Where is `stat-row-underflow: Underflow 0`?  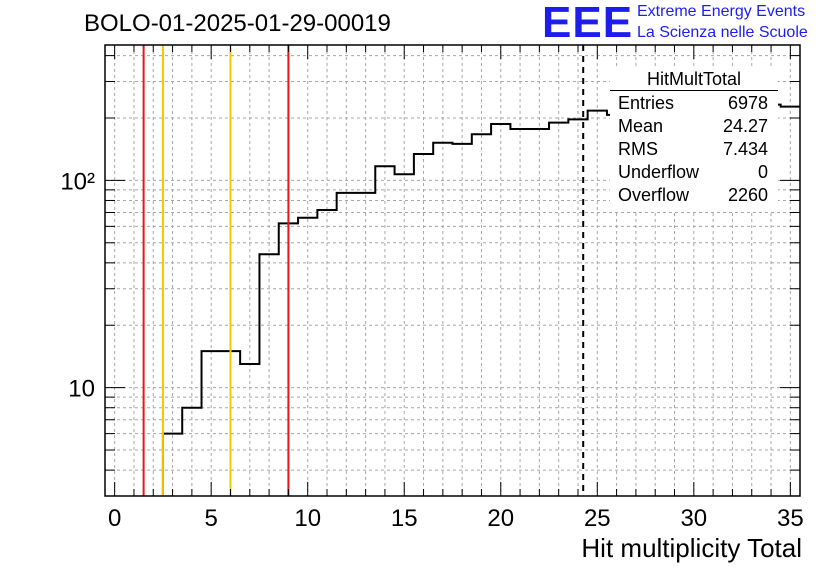
stat-row-underflow: Underflow 0 is located at coordinates (693, 173).